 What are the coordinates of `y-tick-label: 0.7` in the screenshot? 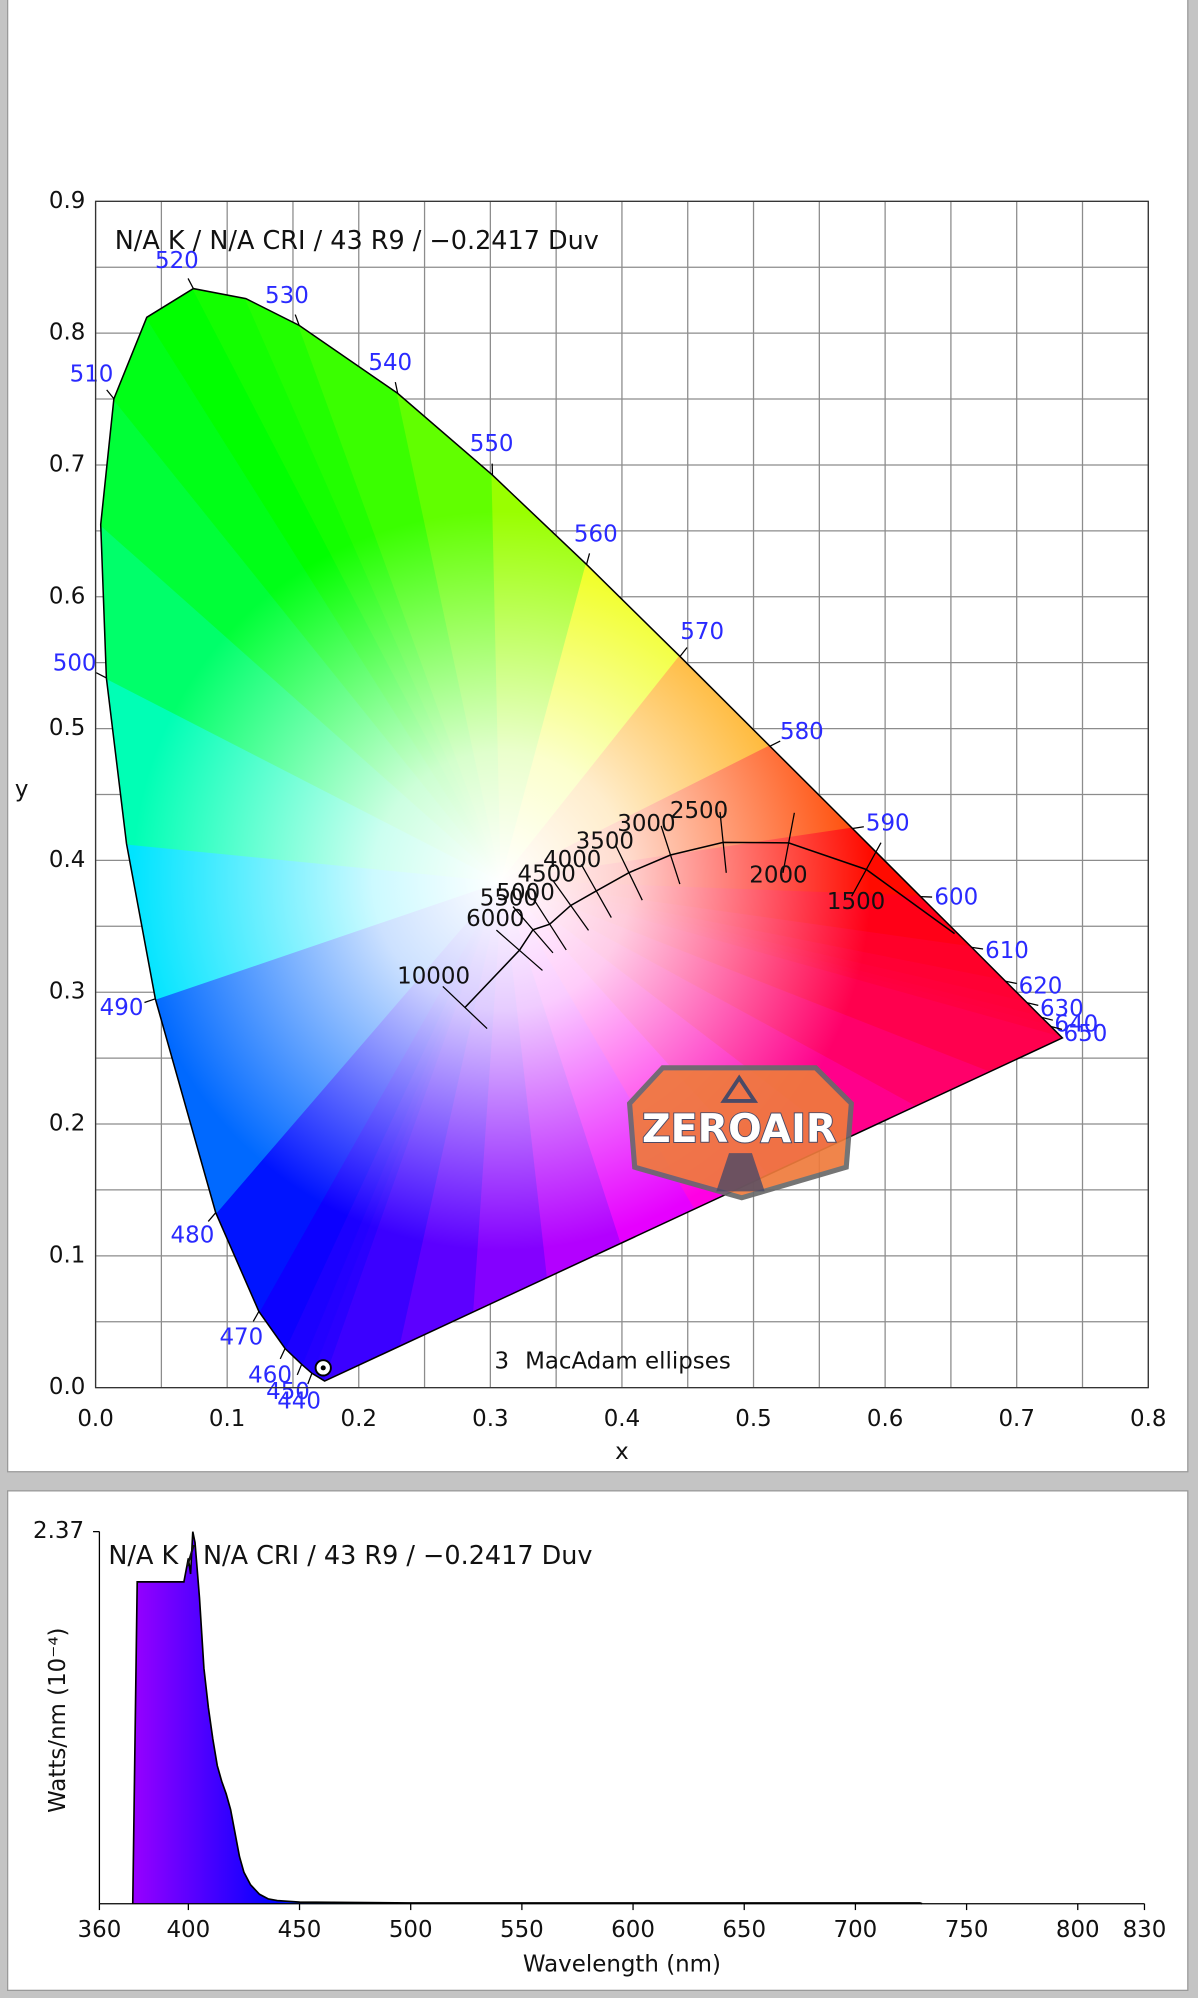 It's located at (67, 464).